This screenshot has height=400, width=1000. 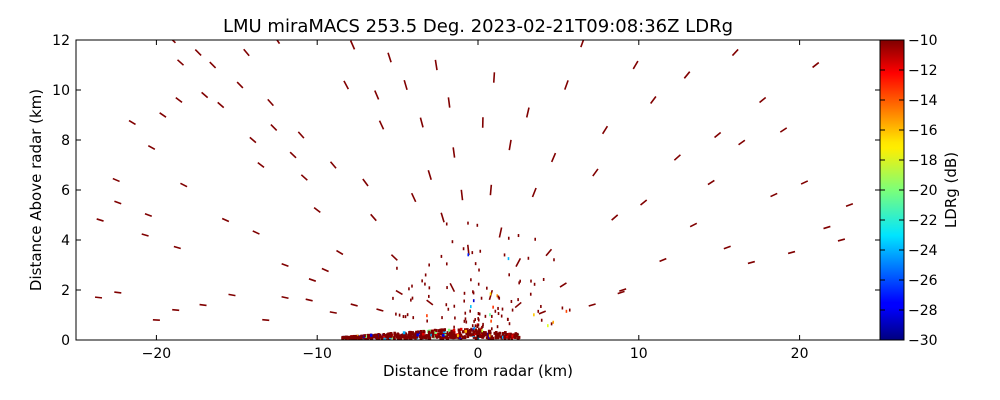 I want to click on x-tick-label: 20, so click(x=800, y=354).